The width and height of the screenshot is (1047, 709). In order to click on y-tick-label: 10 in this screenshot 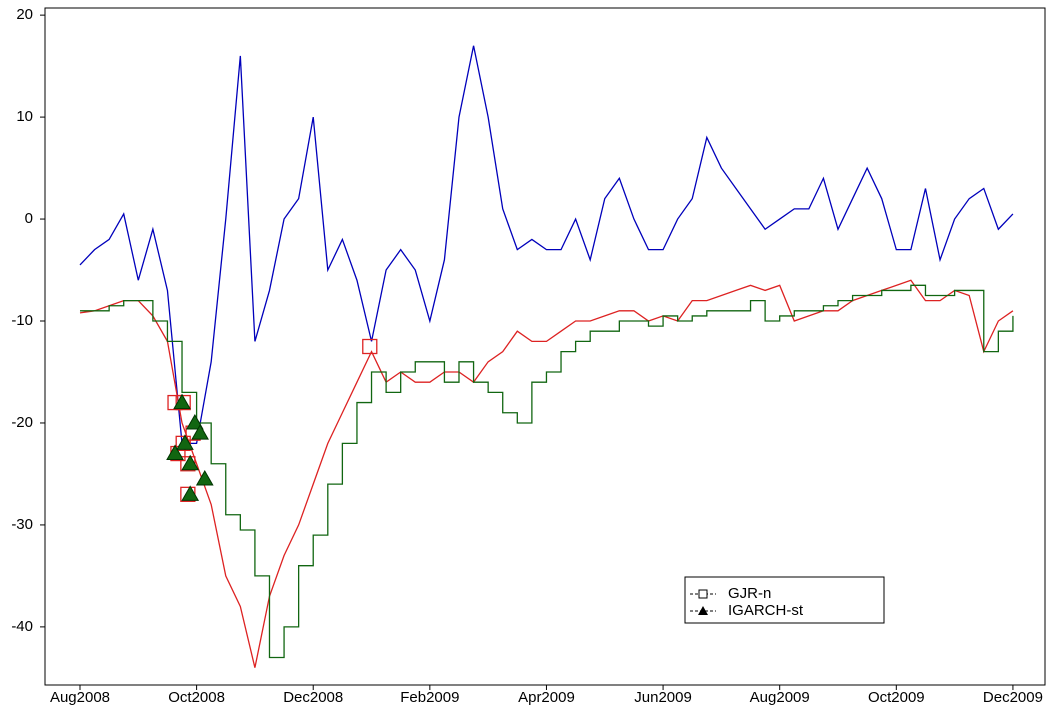, I will do `click(24, 116)`.